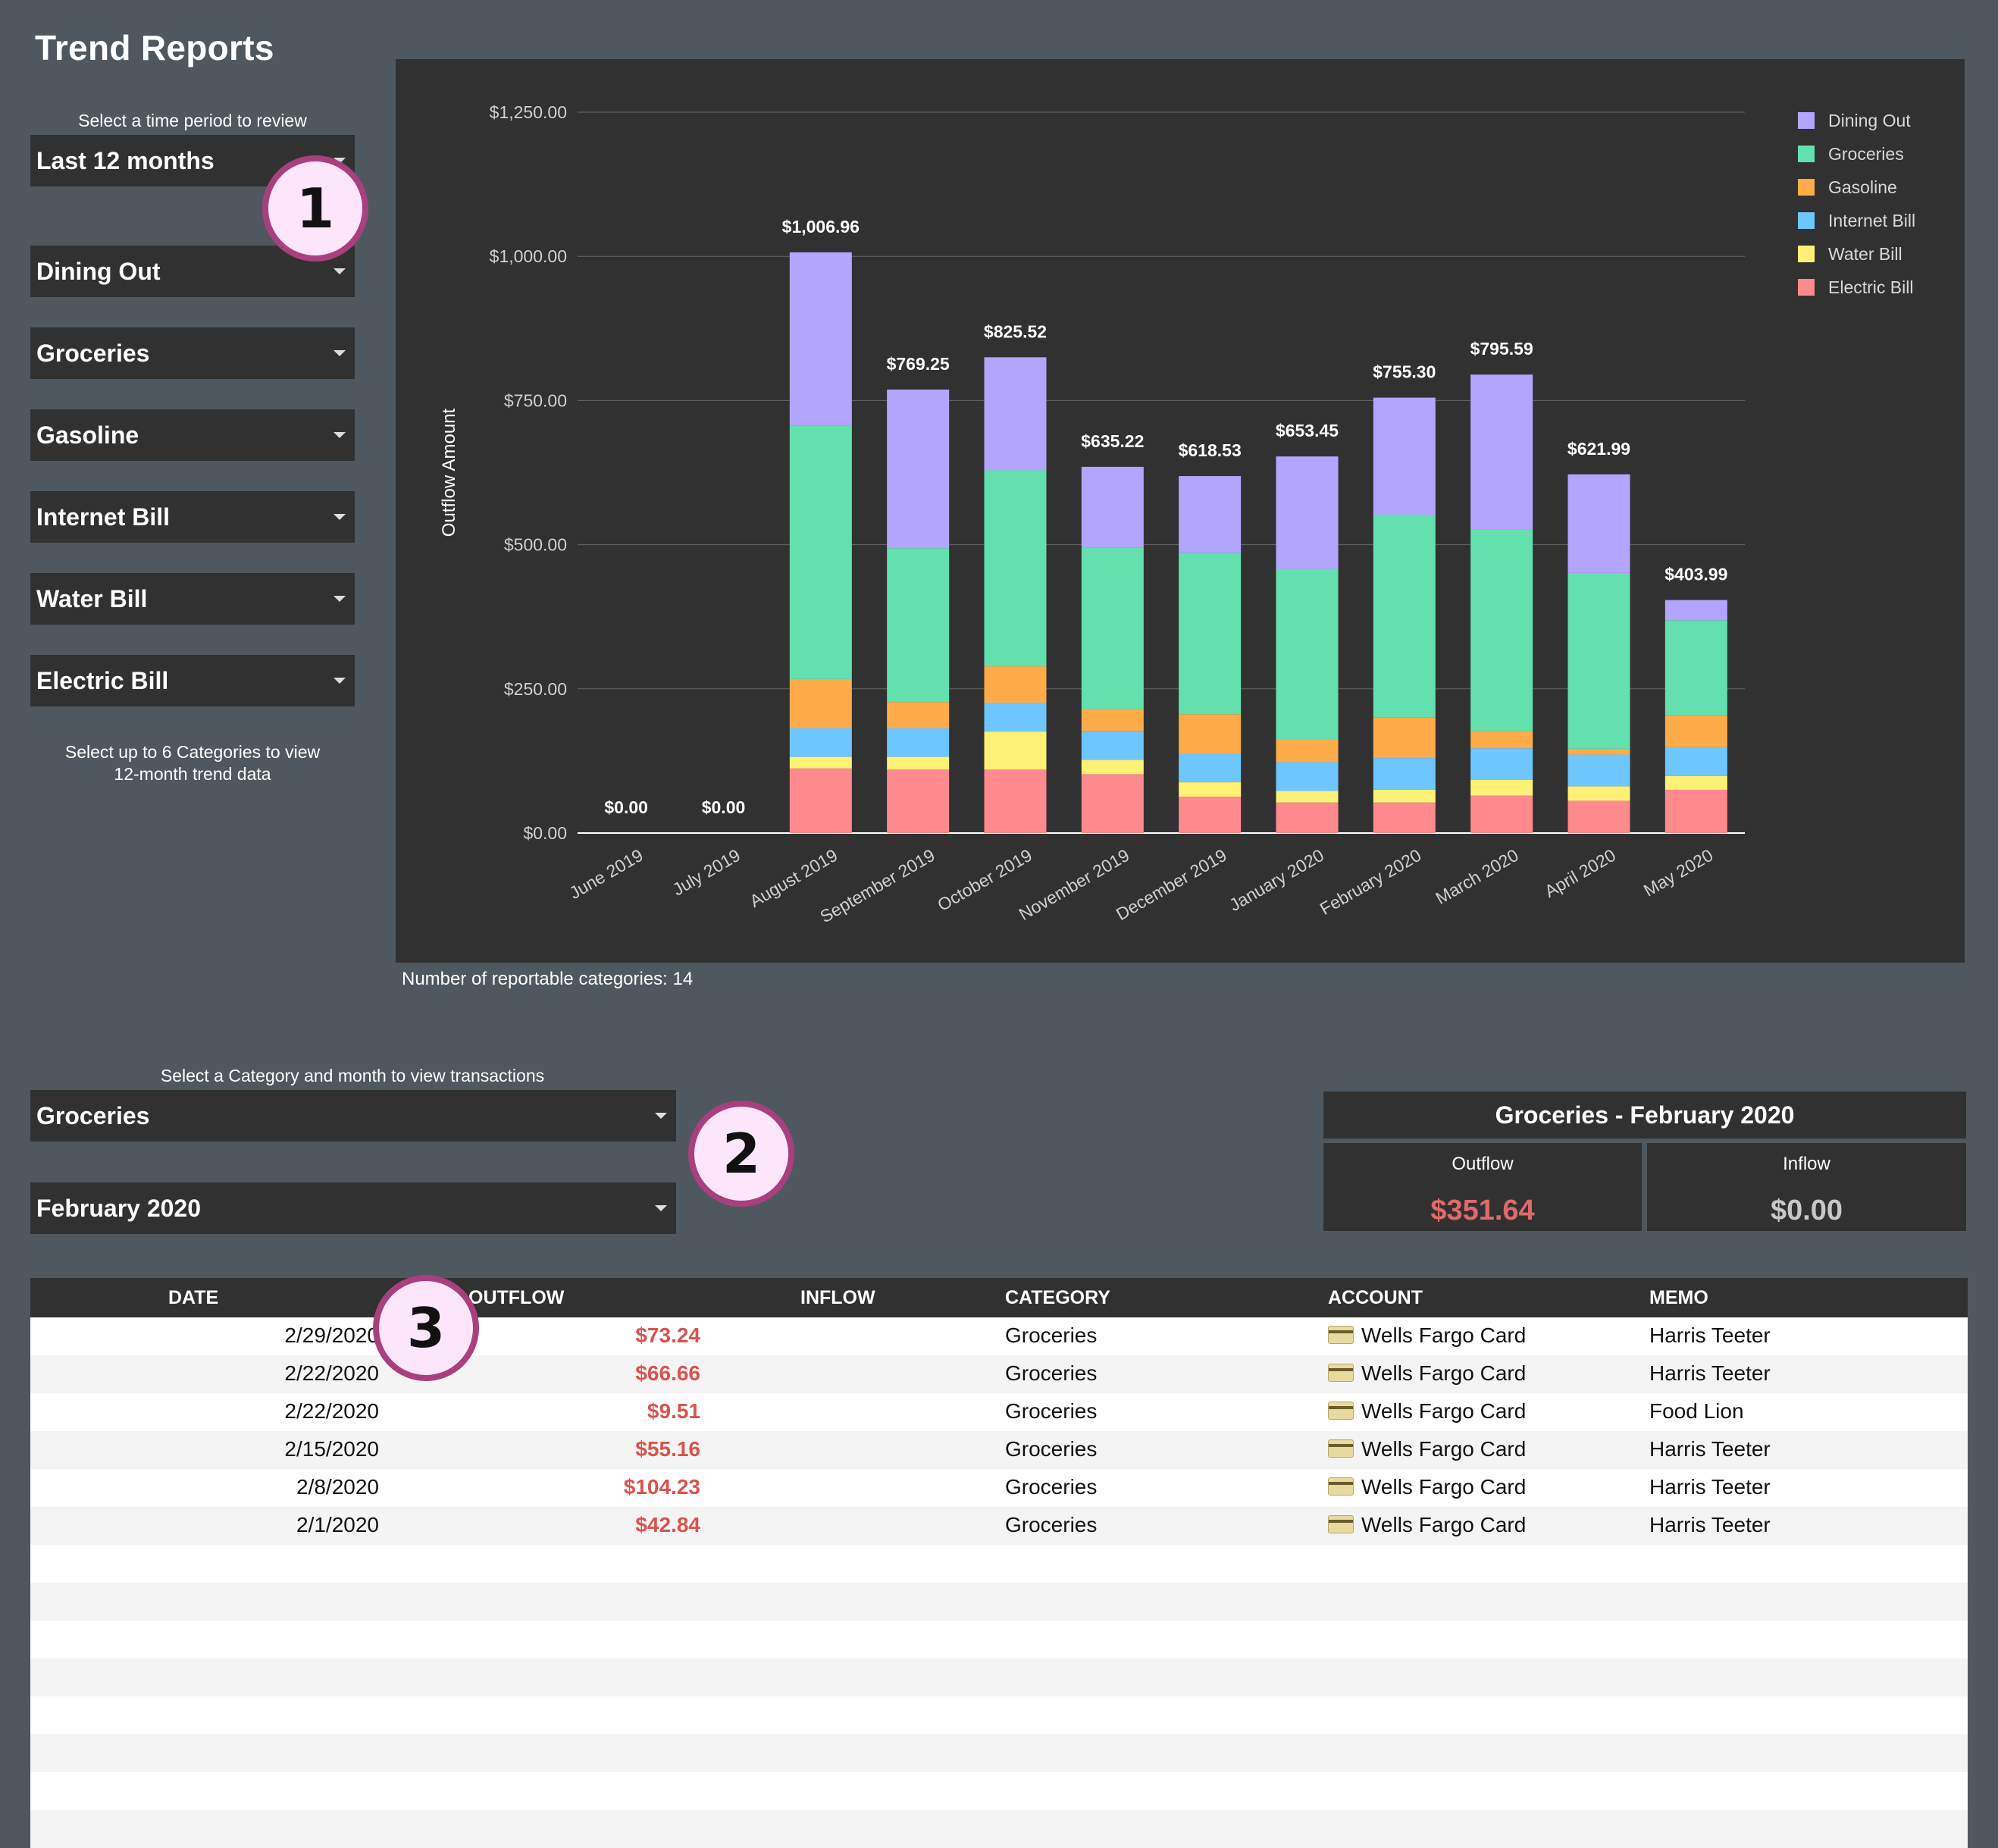 Image resolution: width=1998 pixels, height=1848 pixels. Describe the element at coordinates (1058, 1297) in the screenshot. I see `col-category: CATEGORY` at that location.